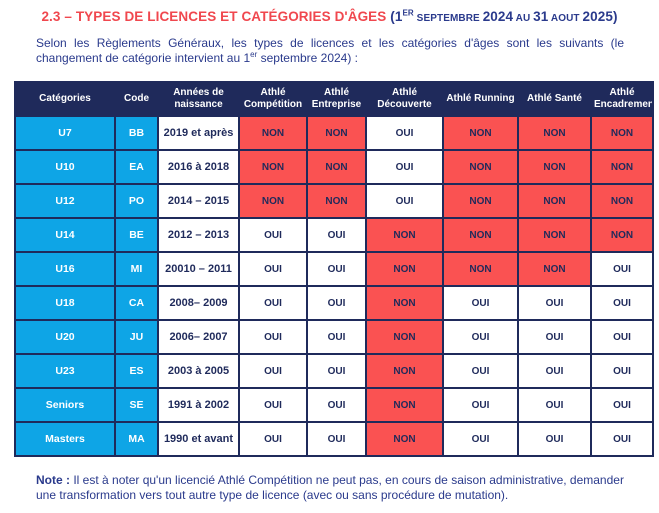  I want to click on column-header-encadrement: Athlé Encadrement, so click(622, 99).